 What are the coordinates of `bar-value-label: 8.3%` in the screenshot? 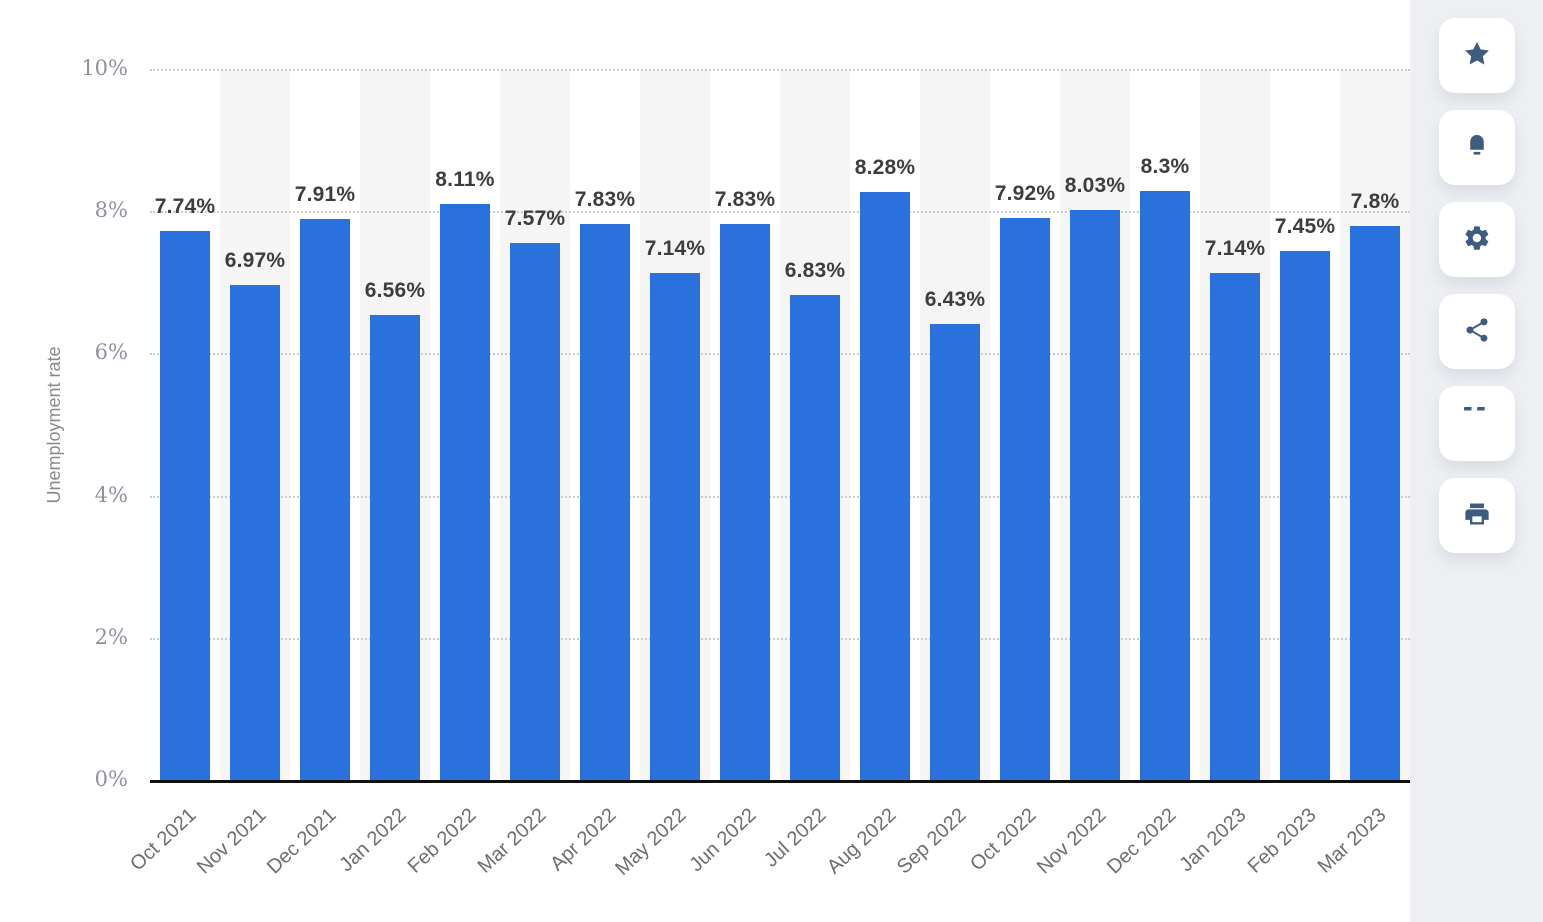 It's located at (1165, 166).